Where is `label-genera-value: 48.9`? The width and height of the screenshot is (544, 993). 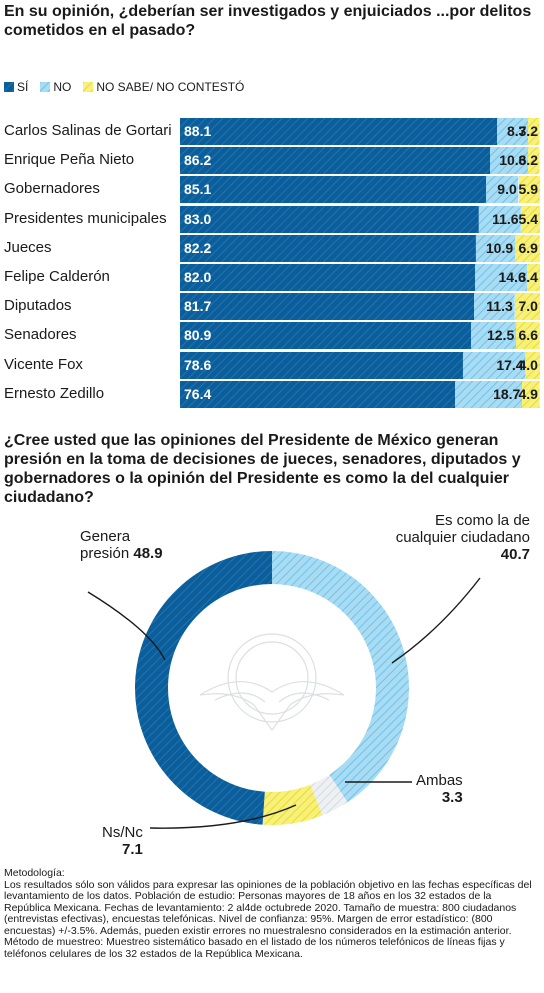 label-genera-value: 48.9 is located at coordinates (148, 553).